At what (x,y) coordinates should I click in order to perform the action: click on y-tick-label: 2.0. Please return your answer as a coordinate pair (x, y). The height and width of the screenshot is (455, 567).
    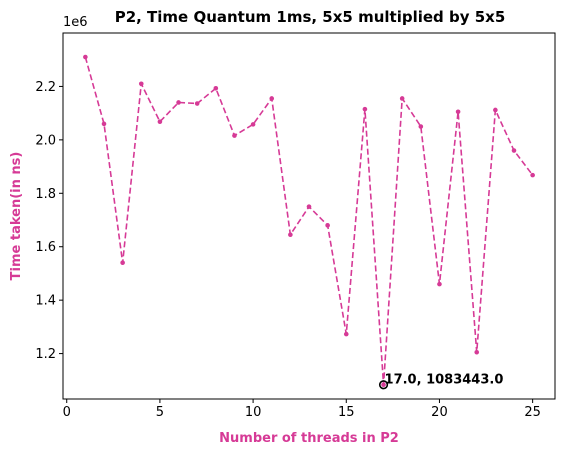
    Looking at the image, I should click on (45, 140).